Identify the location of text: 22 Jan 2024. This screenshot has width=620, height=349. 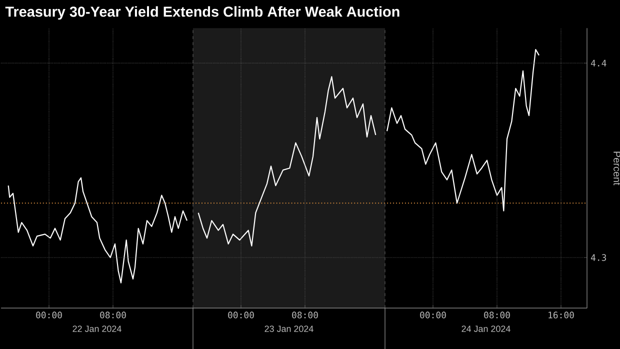
(97, 329).